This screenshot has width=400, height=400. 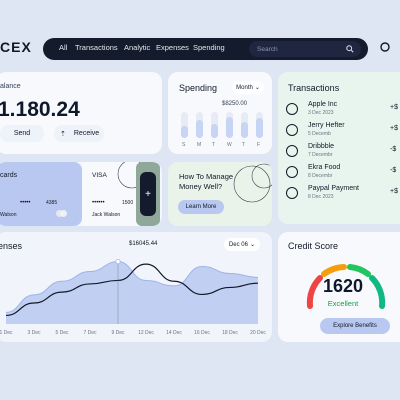 What do you see at coordinates (326, 125) in the screenshot?
I see `transaction-name: Jerry Hefter` at bounding box center [326, 125].